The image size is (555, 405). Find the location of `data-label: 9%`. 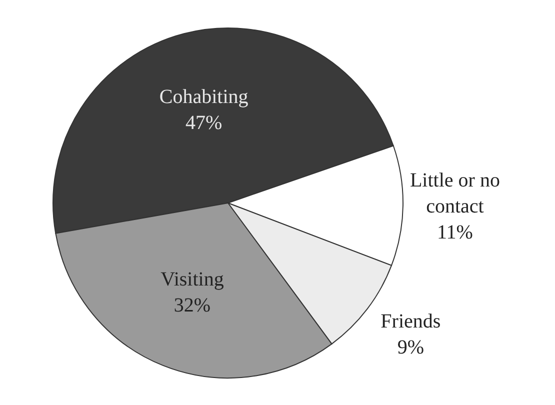

data-label: 9% is located at coordinates (410, 347).